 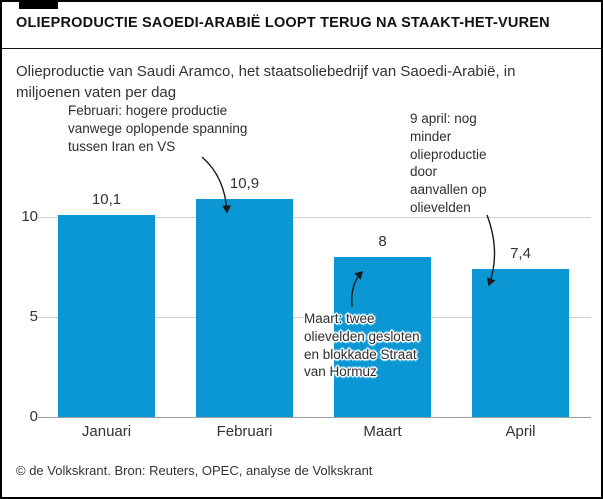 What do you see at coordinates (33, 316) in the screenshot?
I see `y-axis-label-5: 5` at bounding box center [33, 316].